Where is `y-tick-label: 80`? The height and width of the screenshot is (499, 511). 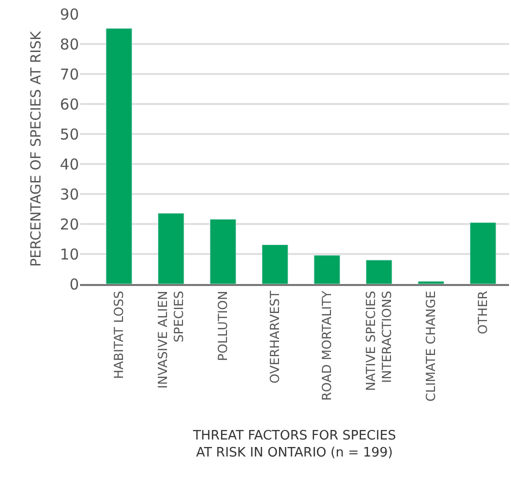 y-tick-label: 80 is located at coordinates (69, 44).